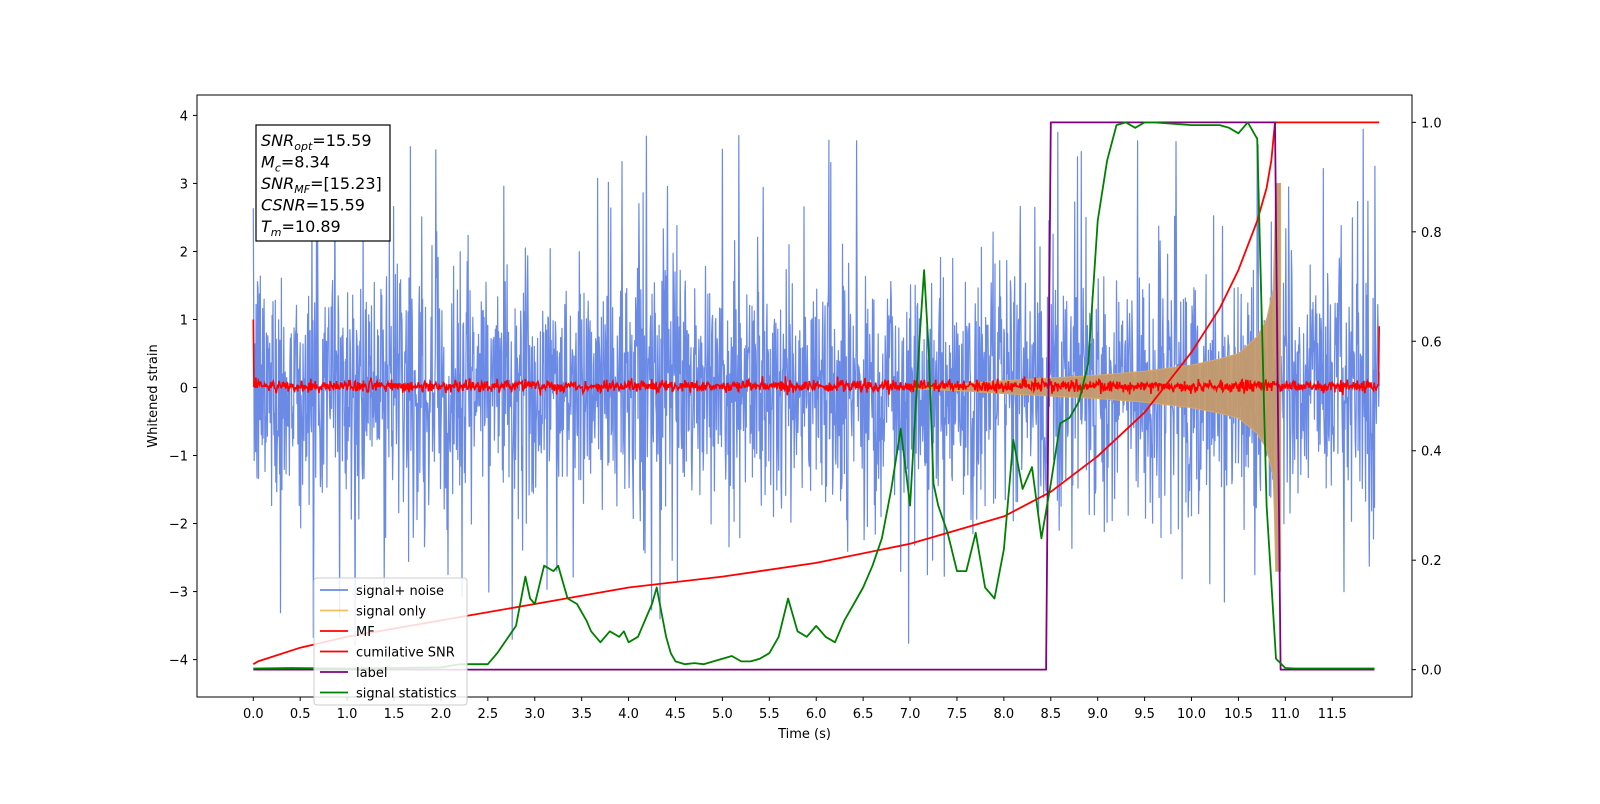 This screenshot has height=804, width=1600. I want to click on y2-tick-label: 0.0, so click(1431, 671).